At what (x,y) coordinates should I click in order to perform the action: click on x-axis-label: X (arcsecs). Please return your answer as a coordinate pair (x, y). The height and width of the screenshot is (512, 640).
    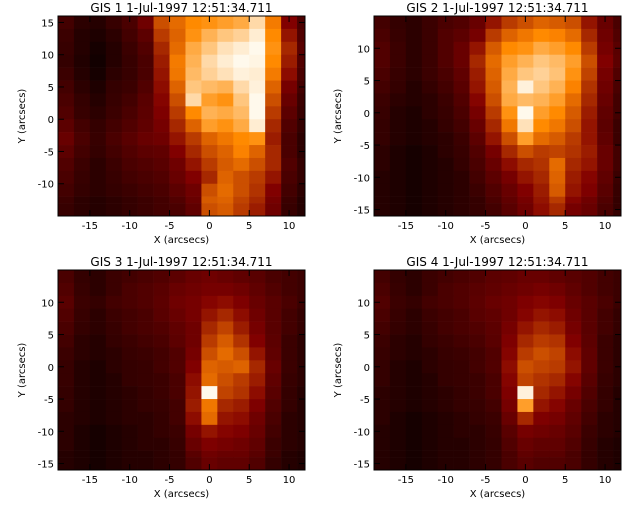
    Looking at the image, I should click on (498, 494).